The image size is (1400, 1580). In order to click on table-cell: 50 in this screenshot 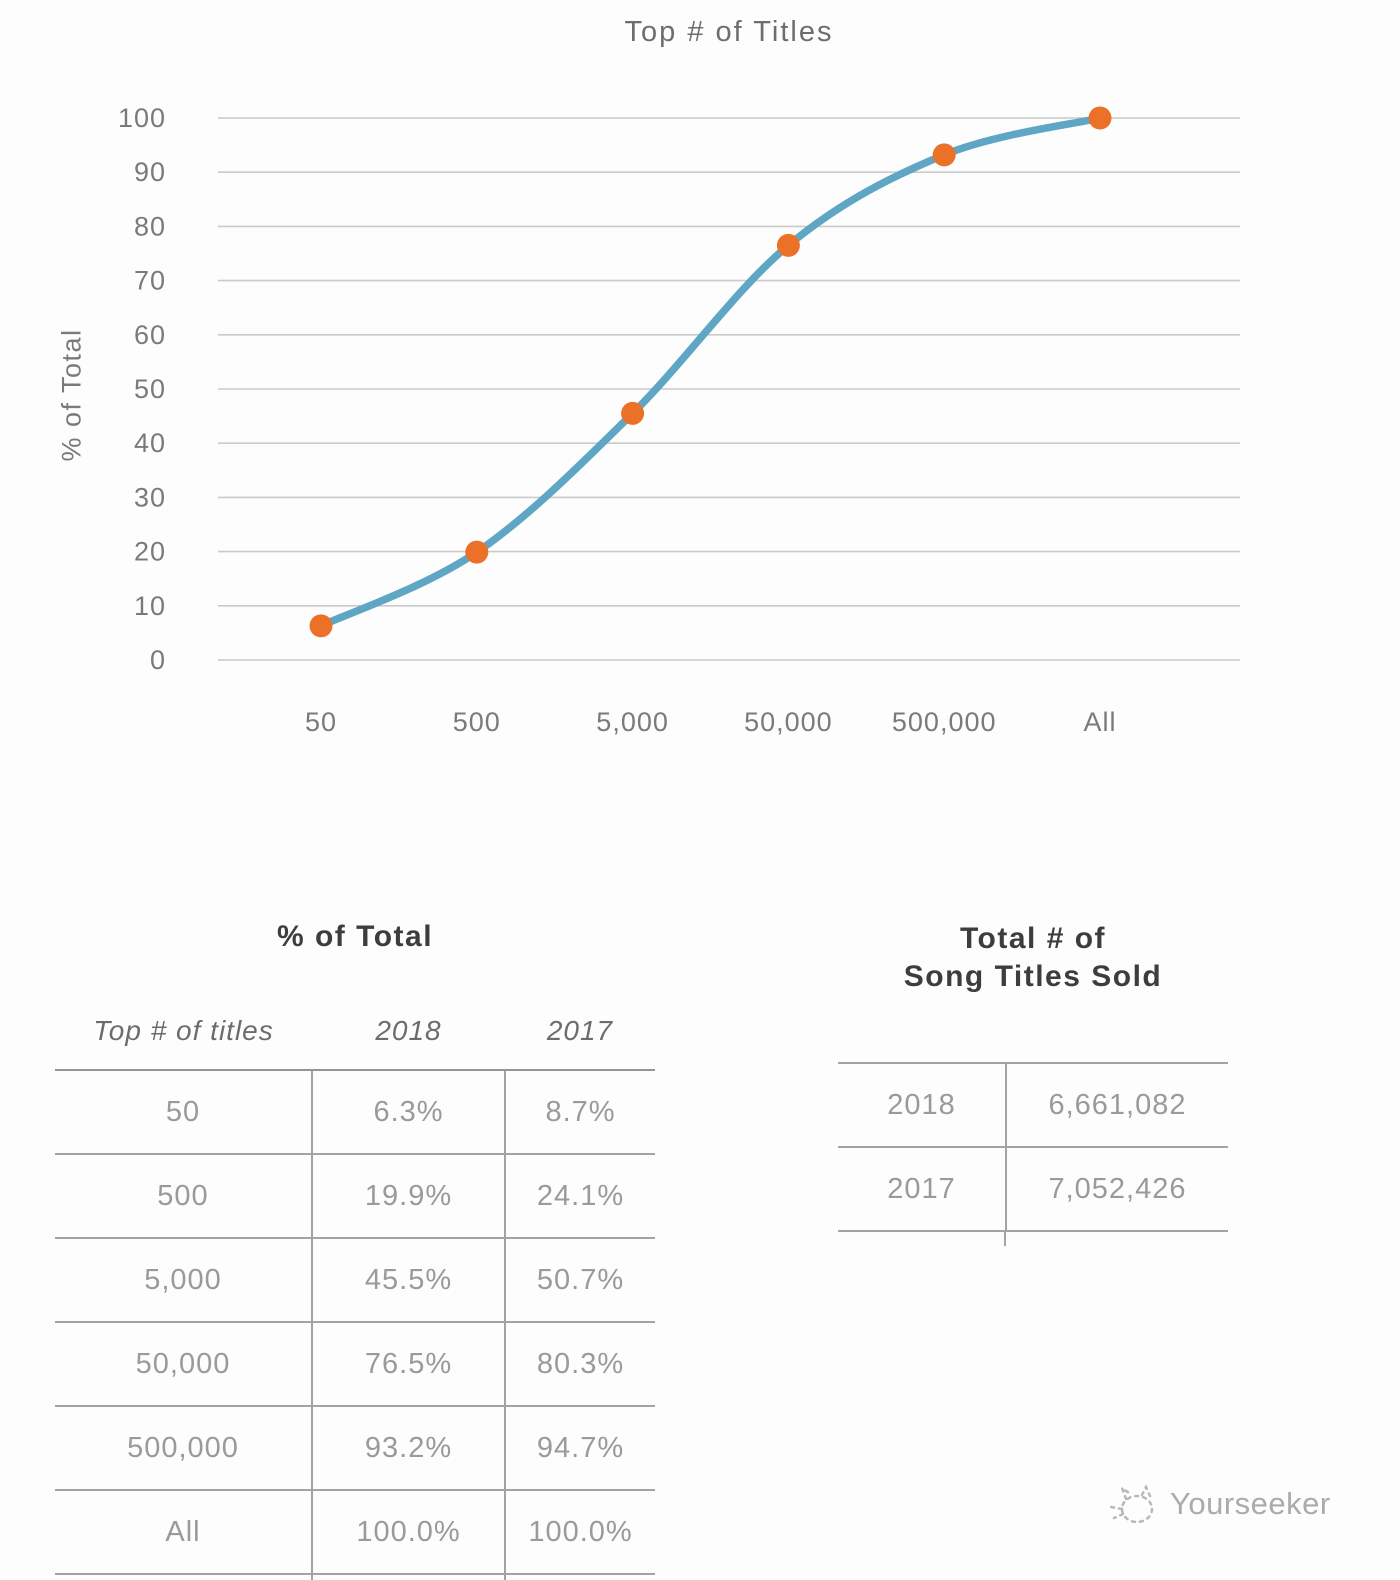, I will do `click(184, 1112)`.